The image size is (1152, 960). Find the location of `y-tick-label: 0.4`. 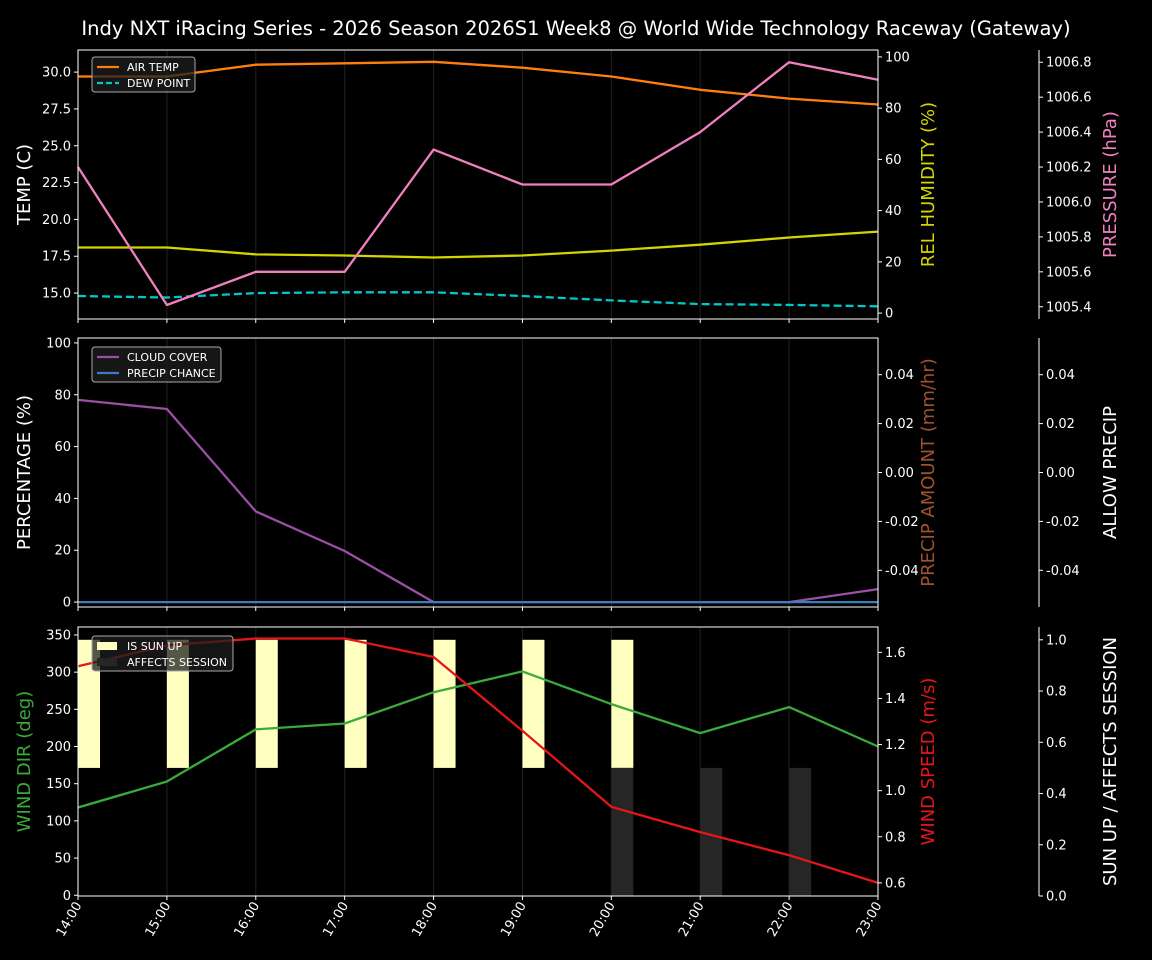

y-tick-label: 0.4 is located at coordinates (1056, 794).